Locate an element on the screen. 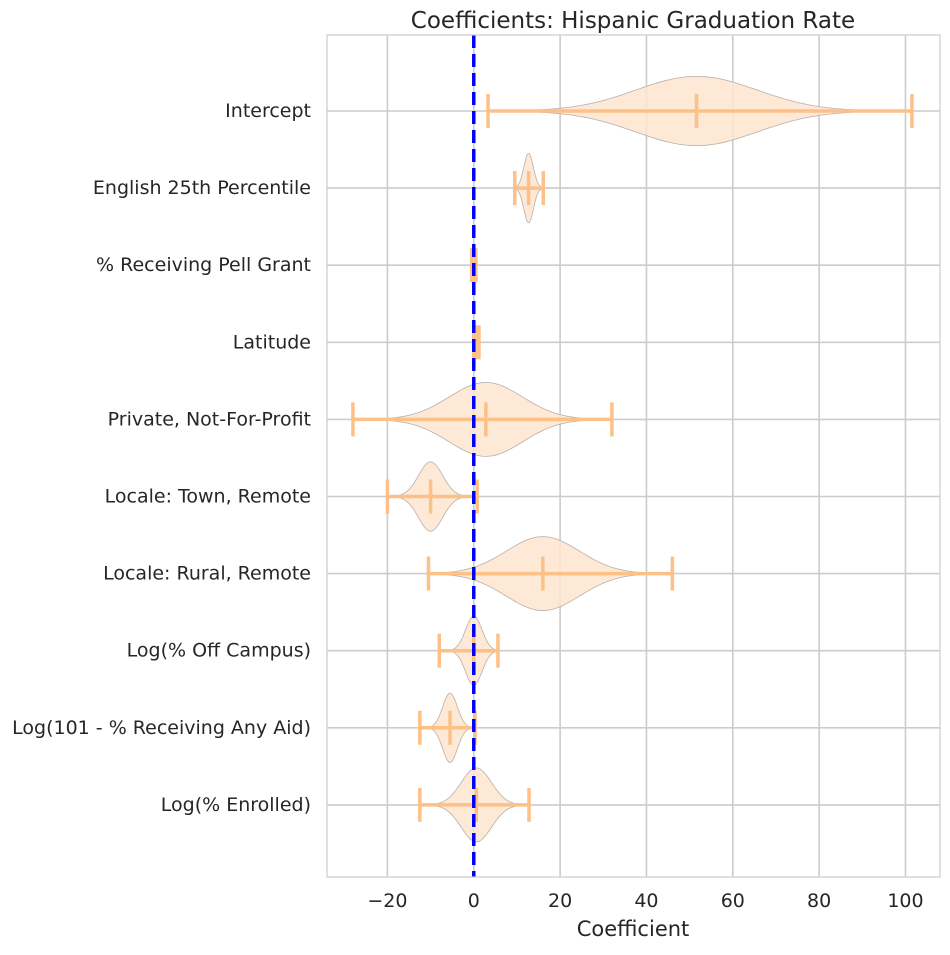 The image size is (950, 955). x-tick-label: 20 is located at coordinates (560, 901).